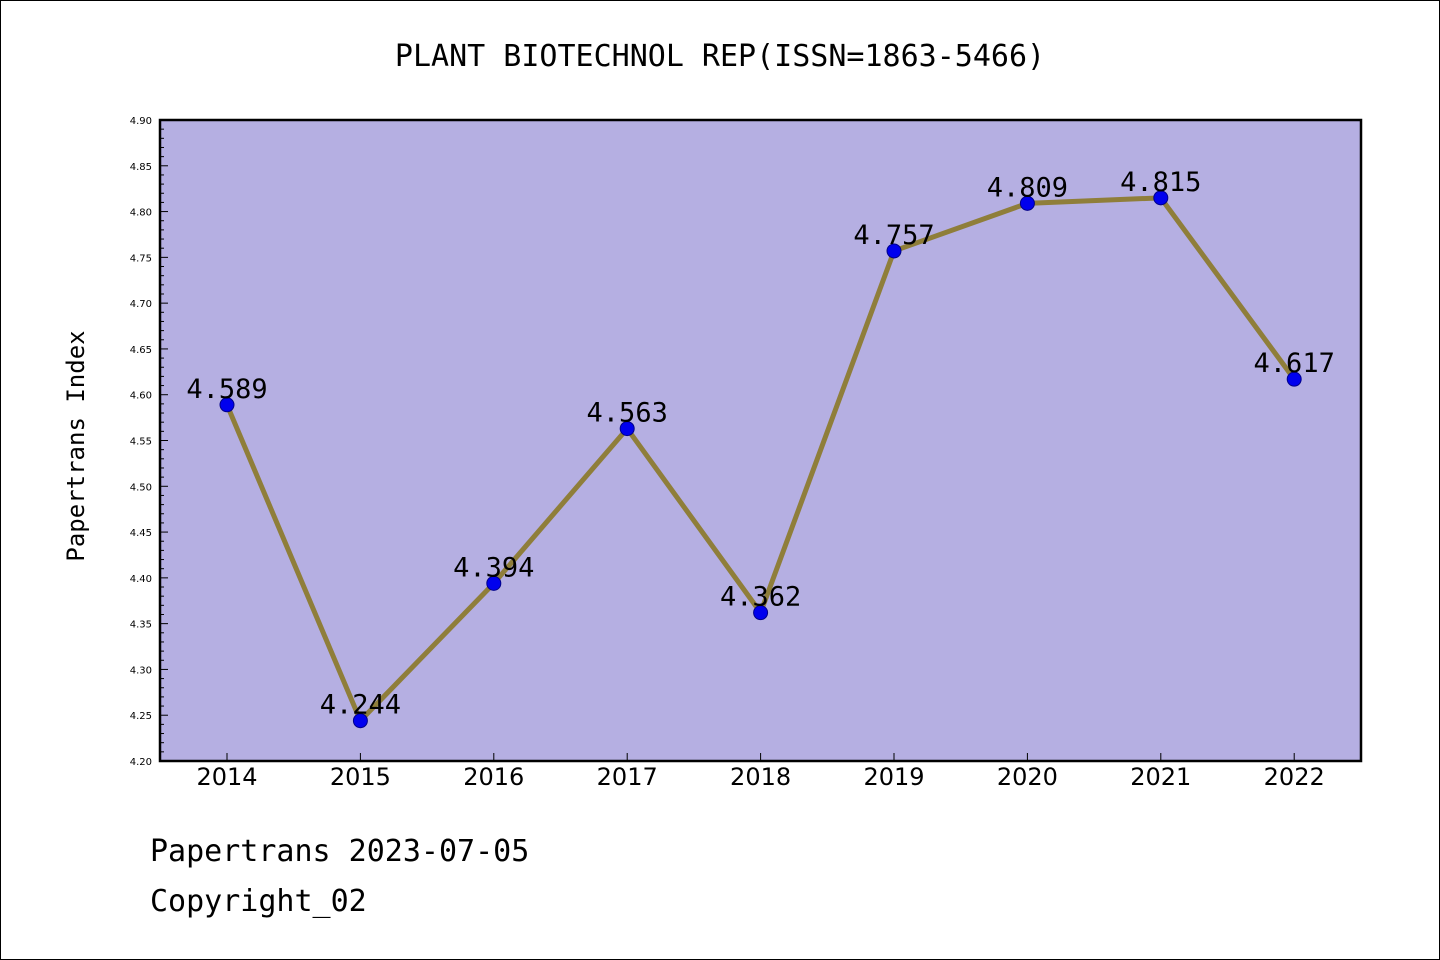 This screenshot has height=960, width=1440. What do you see at coordinates (226, 389) in the screenshot?
I see `data-label: 4.589` at bounding box center [226, 389].